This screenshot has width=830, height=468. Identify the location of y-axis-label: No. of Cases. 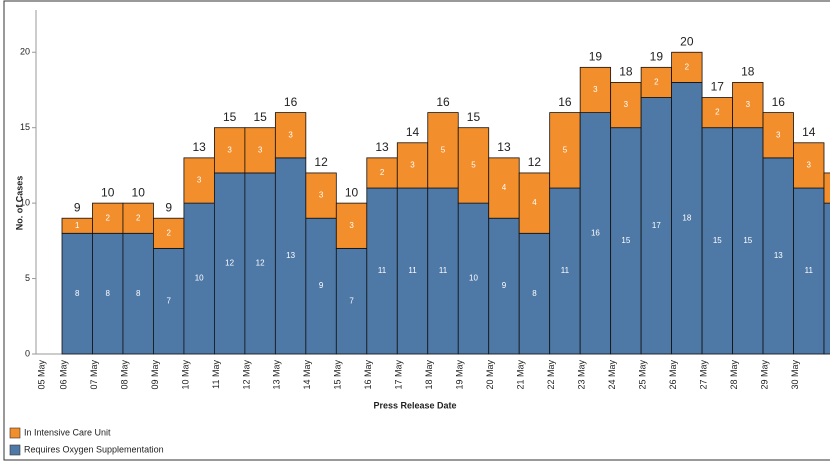
(19, 203).